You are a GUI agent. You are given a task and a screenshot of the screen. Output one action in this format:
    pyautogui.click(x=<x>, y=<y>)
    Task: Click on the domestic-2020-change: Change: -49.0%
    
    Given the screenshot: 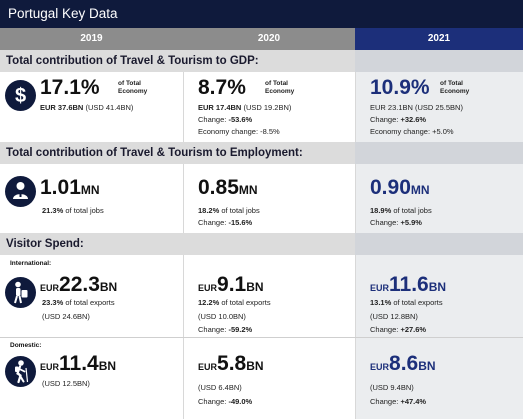 What is the action you would take?
    pyautogui.click(x=225, y=401)
    